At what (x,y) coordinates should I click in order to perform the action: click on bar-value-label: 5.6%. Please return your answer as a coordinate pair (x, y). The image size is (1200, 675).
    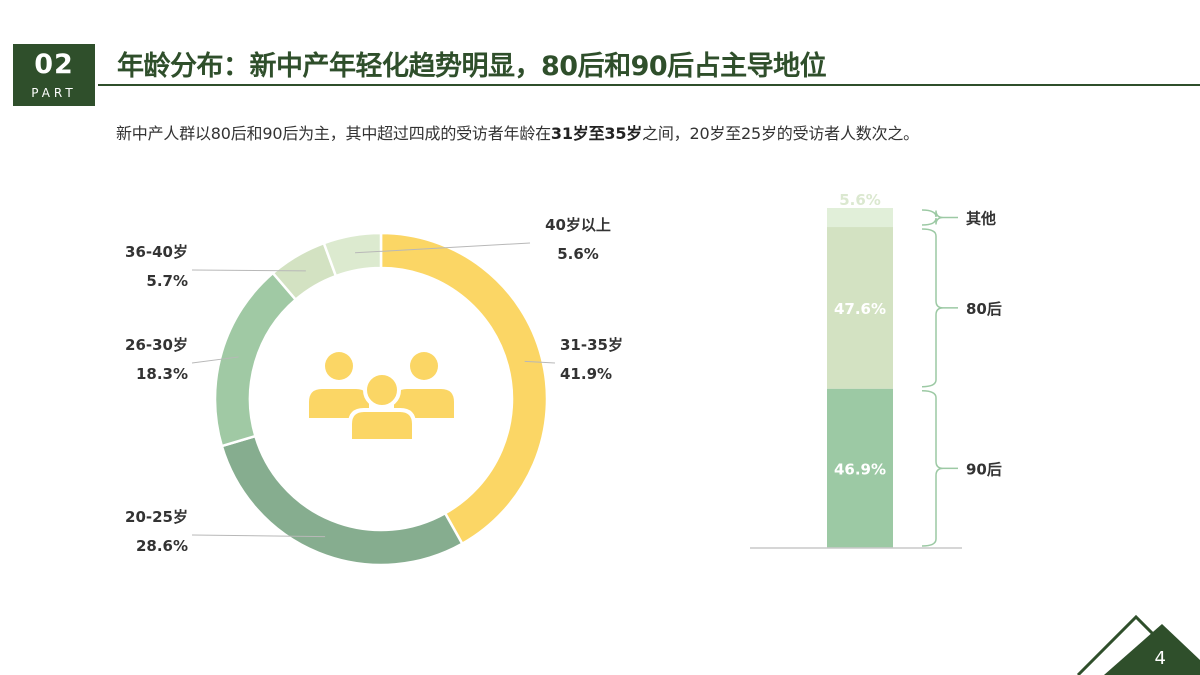
    Looking at the image, I should click on (860, 200).